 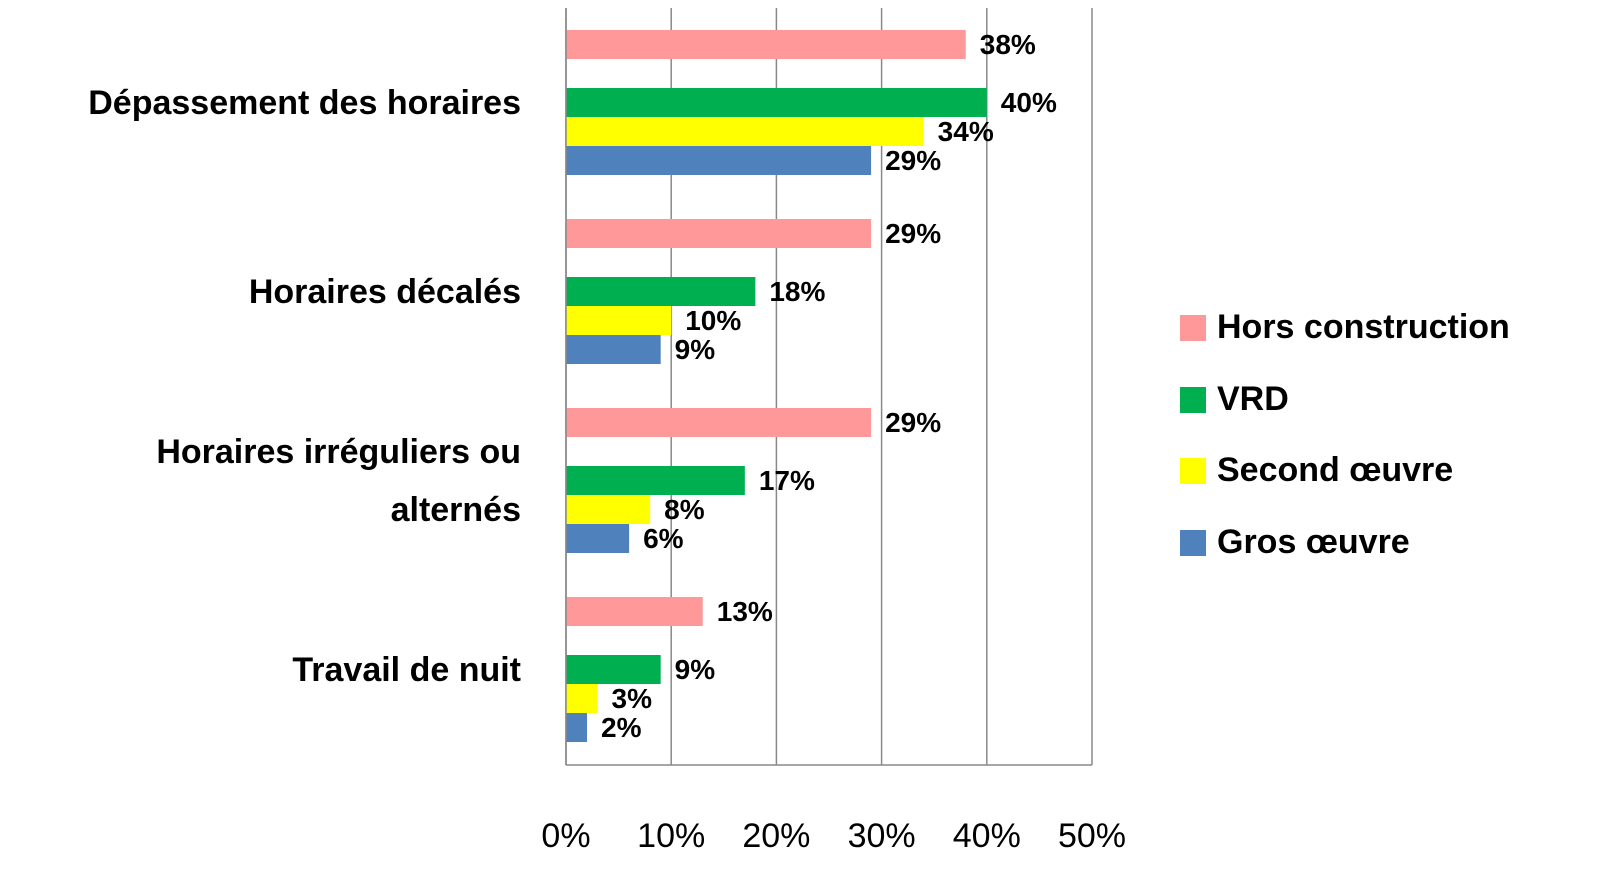 I want to click on x-tick-label: 10%, so click(x=671, y=836).